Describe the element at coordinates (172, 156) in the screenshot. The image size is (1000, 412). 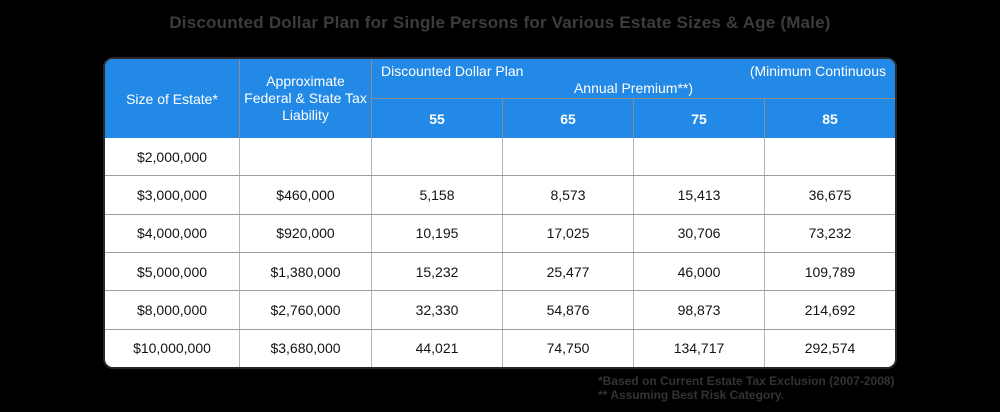
I see `table-cell: $2,000,000` at that location.